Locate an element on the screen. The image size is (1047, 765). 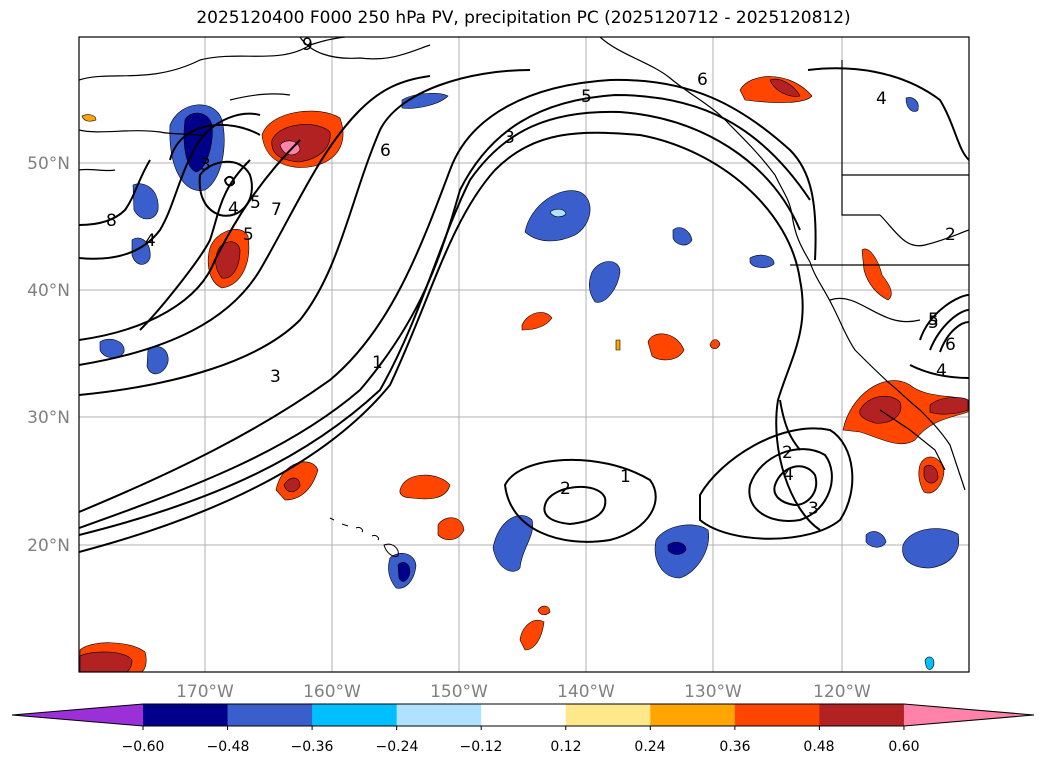
lon-tick-label: 160°W is located at coordinates (332, 692).